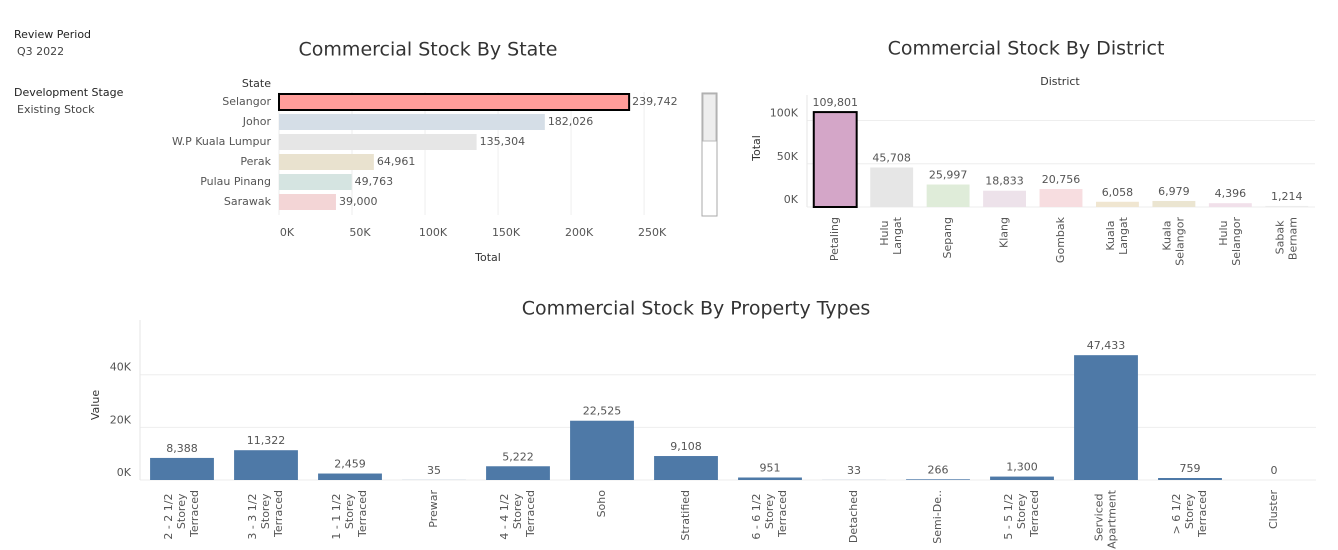  I want to click on x-tick-group: Kuala Langat, so click(1117, 235).